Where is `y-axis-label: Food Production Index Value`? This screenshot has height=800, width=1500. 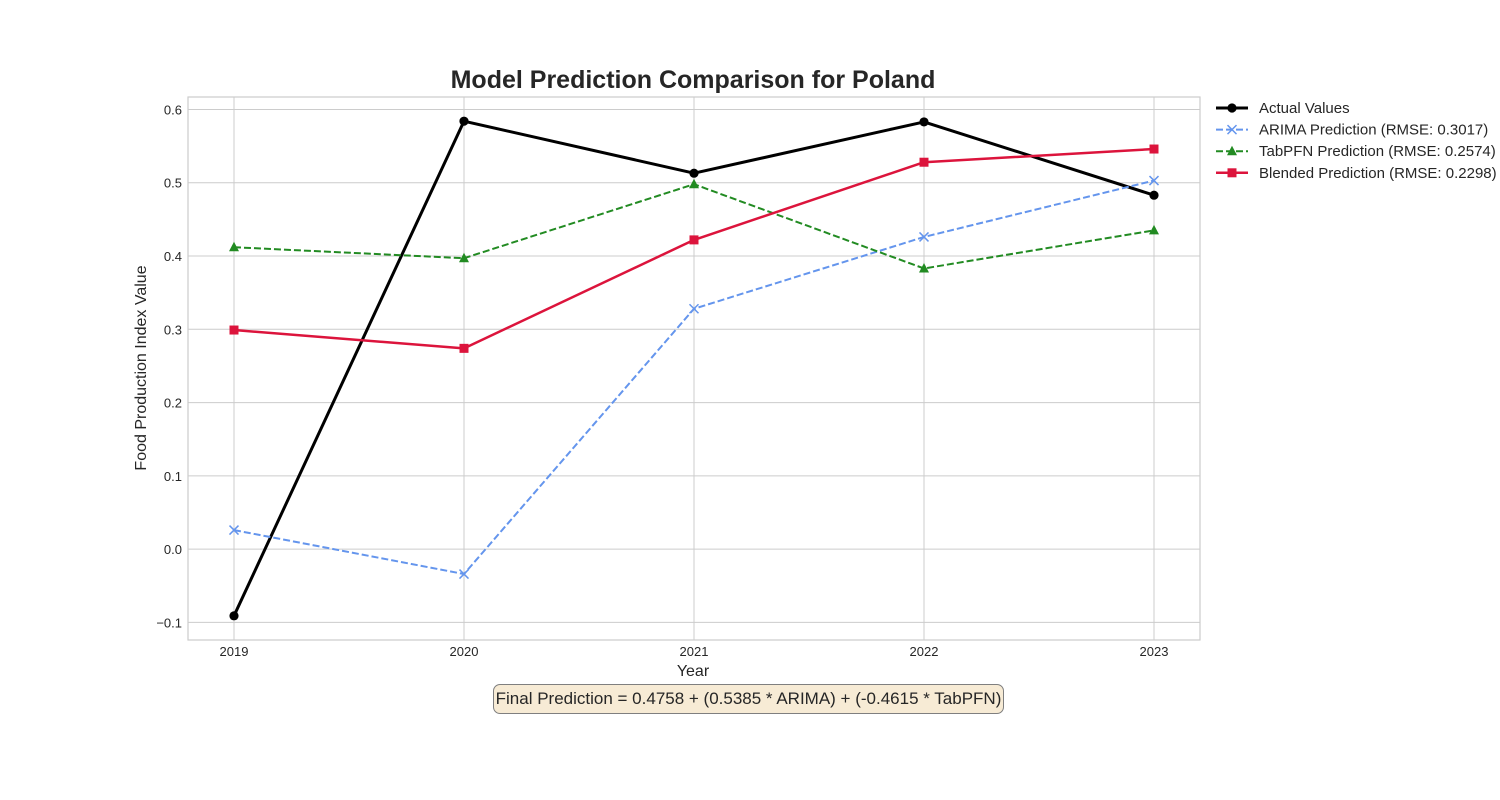 y-axis-label: Food Production Index Value is located at coordinates (141, 367).